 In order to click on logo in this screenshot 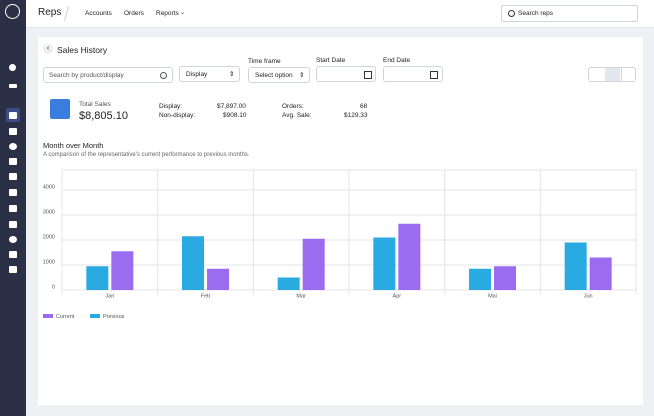, I will do `click(12, 11)`.